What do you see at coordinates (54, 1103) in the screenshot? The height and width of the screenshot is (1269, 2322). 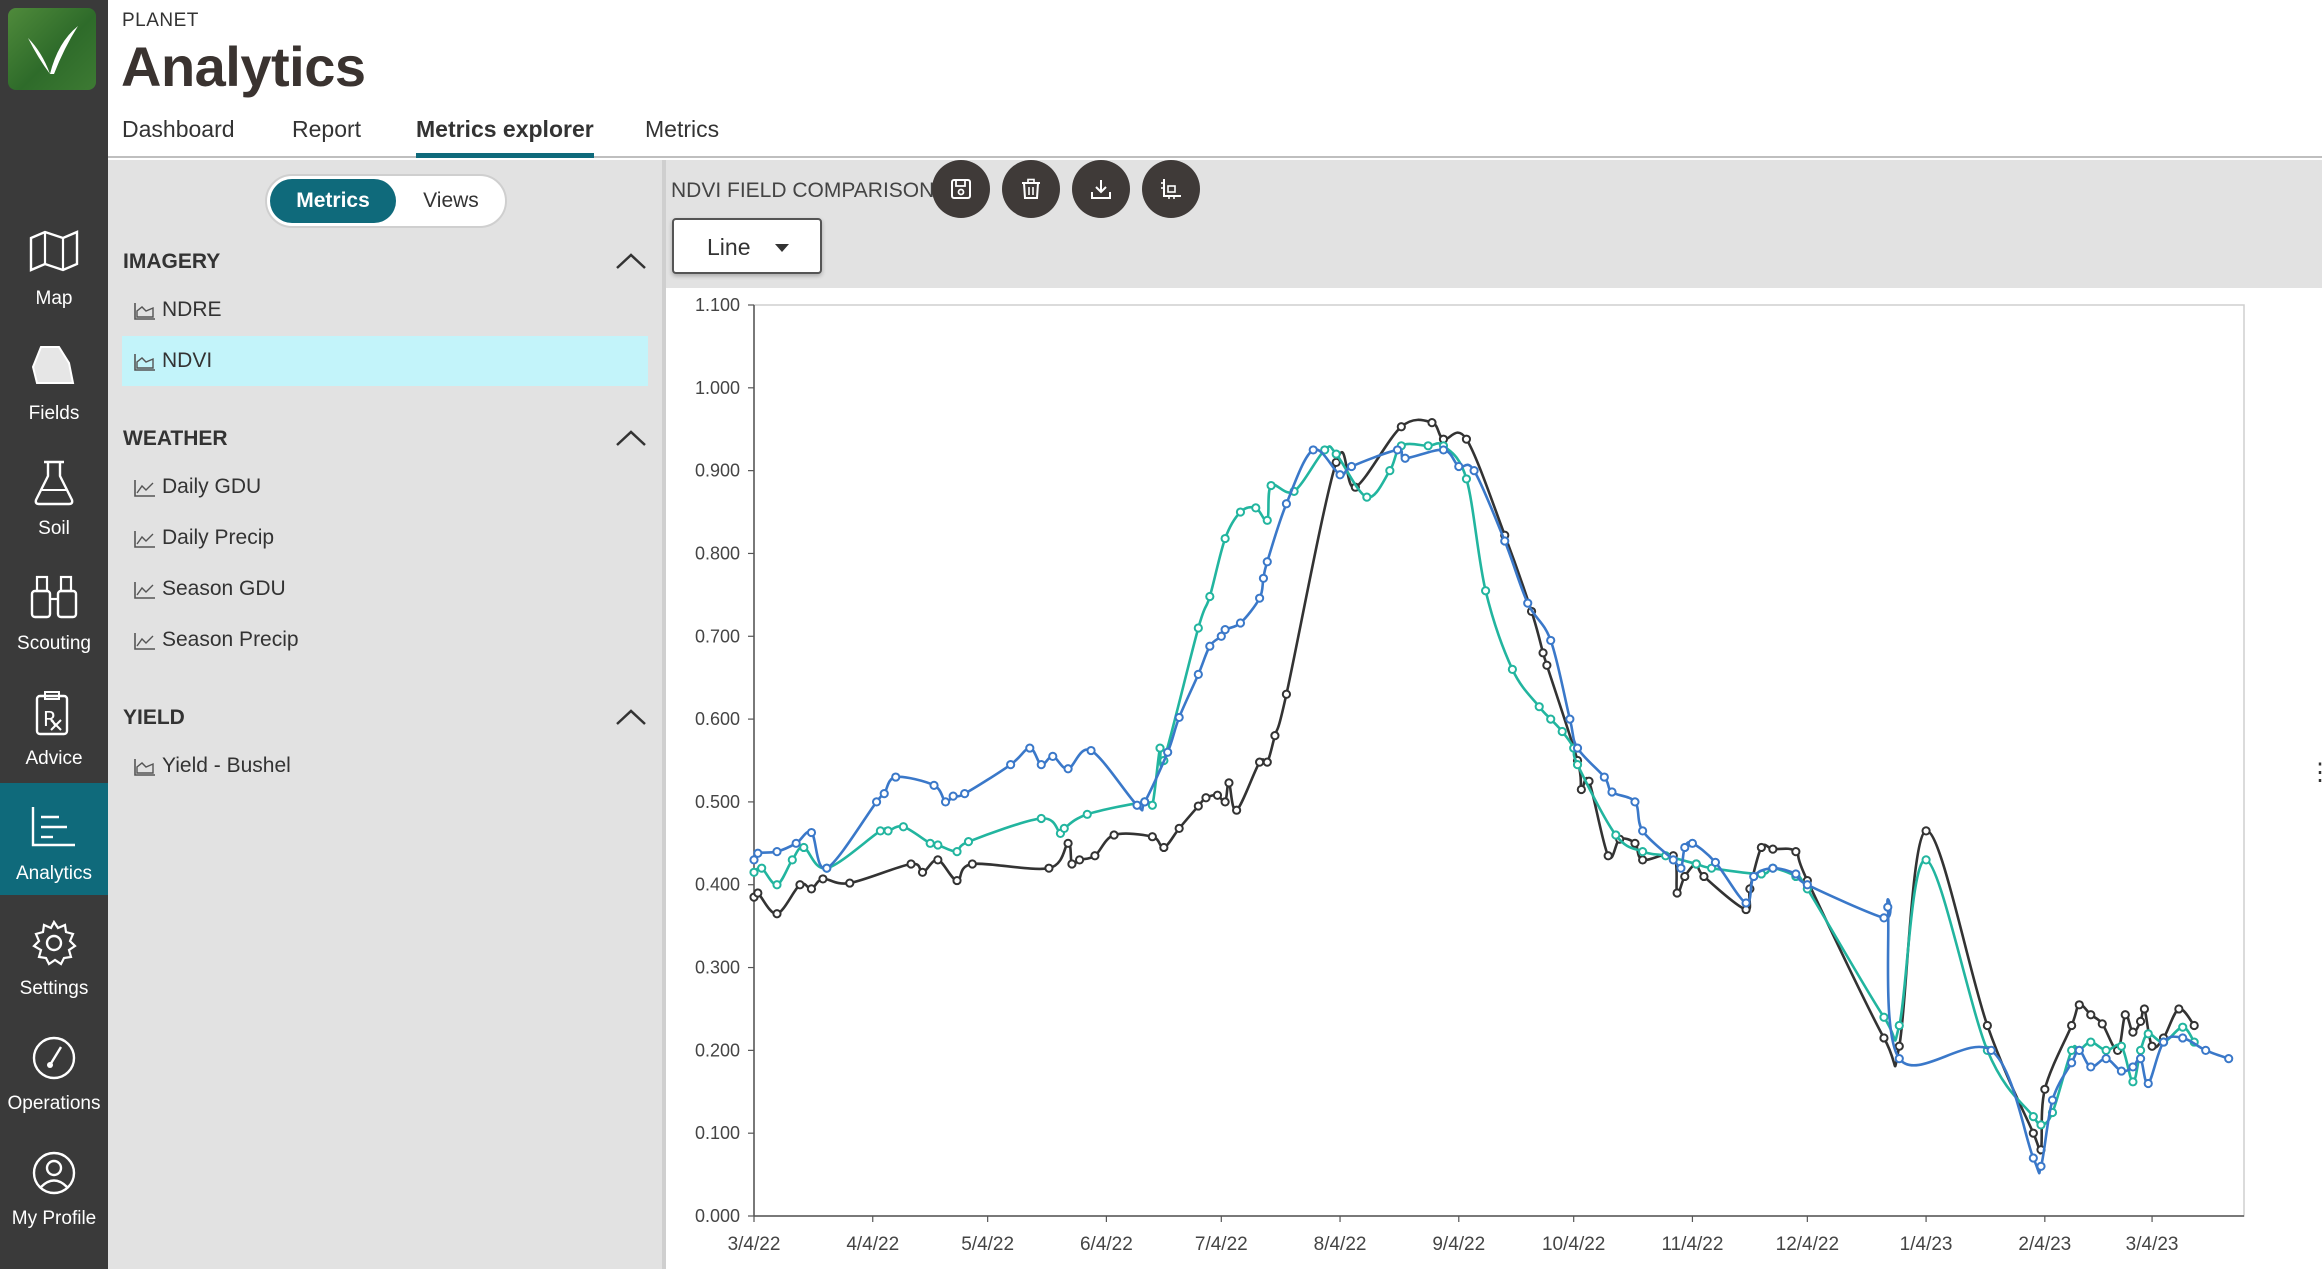 I see `nav-label: Operations` at bounding box center [54, 1103].